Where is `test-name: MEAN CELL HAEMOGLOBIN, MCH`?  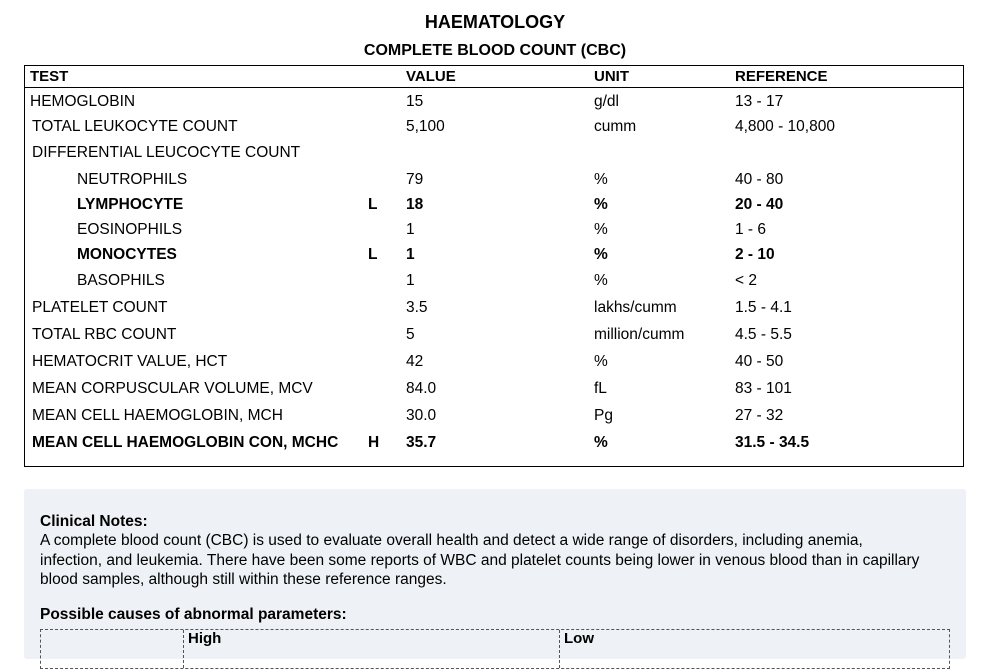
test-name: MEAN CELL HAEMOGLOBIN, MCH is located at coordinates (157, 415).